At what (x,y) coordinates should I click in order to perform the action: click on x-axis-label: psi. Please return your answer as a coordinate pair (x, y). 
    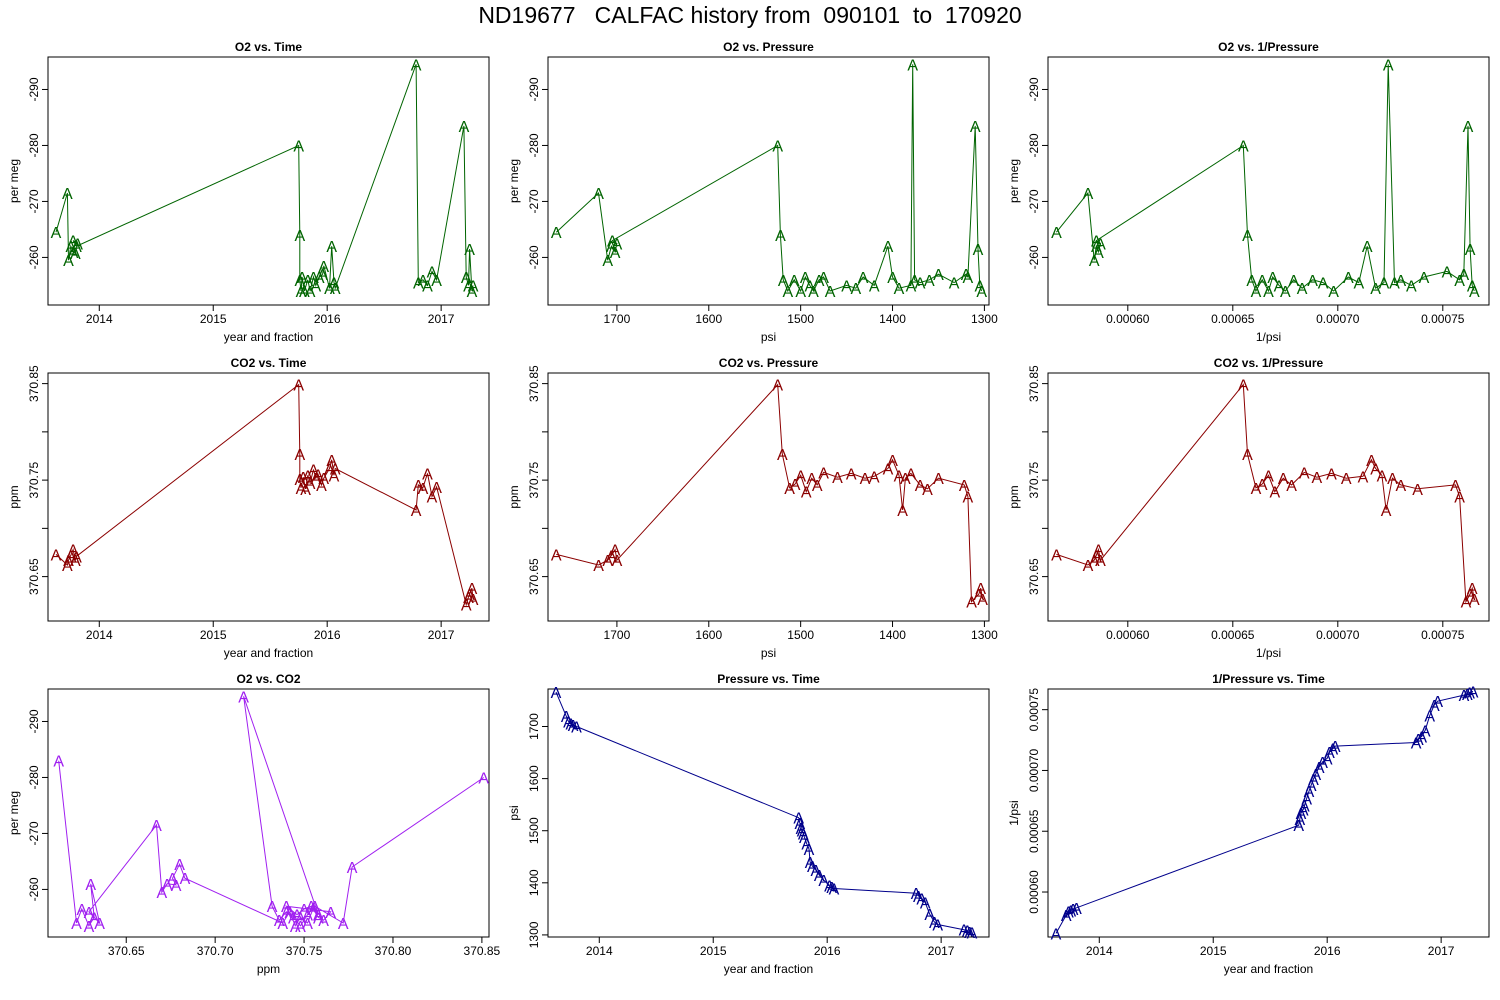
    Looking at the image, I should click on (768, 653).